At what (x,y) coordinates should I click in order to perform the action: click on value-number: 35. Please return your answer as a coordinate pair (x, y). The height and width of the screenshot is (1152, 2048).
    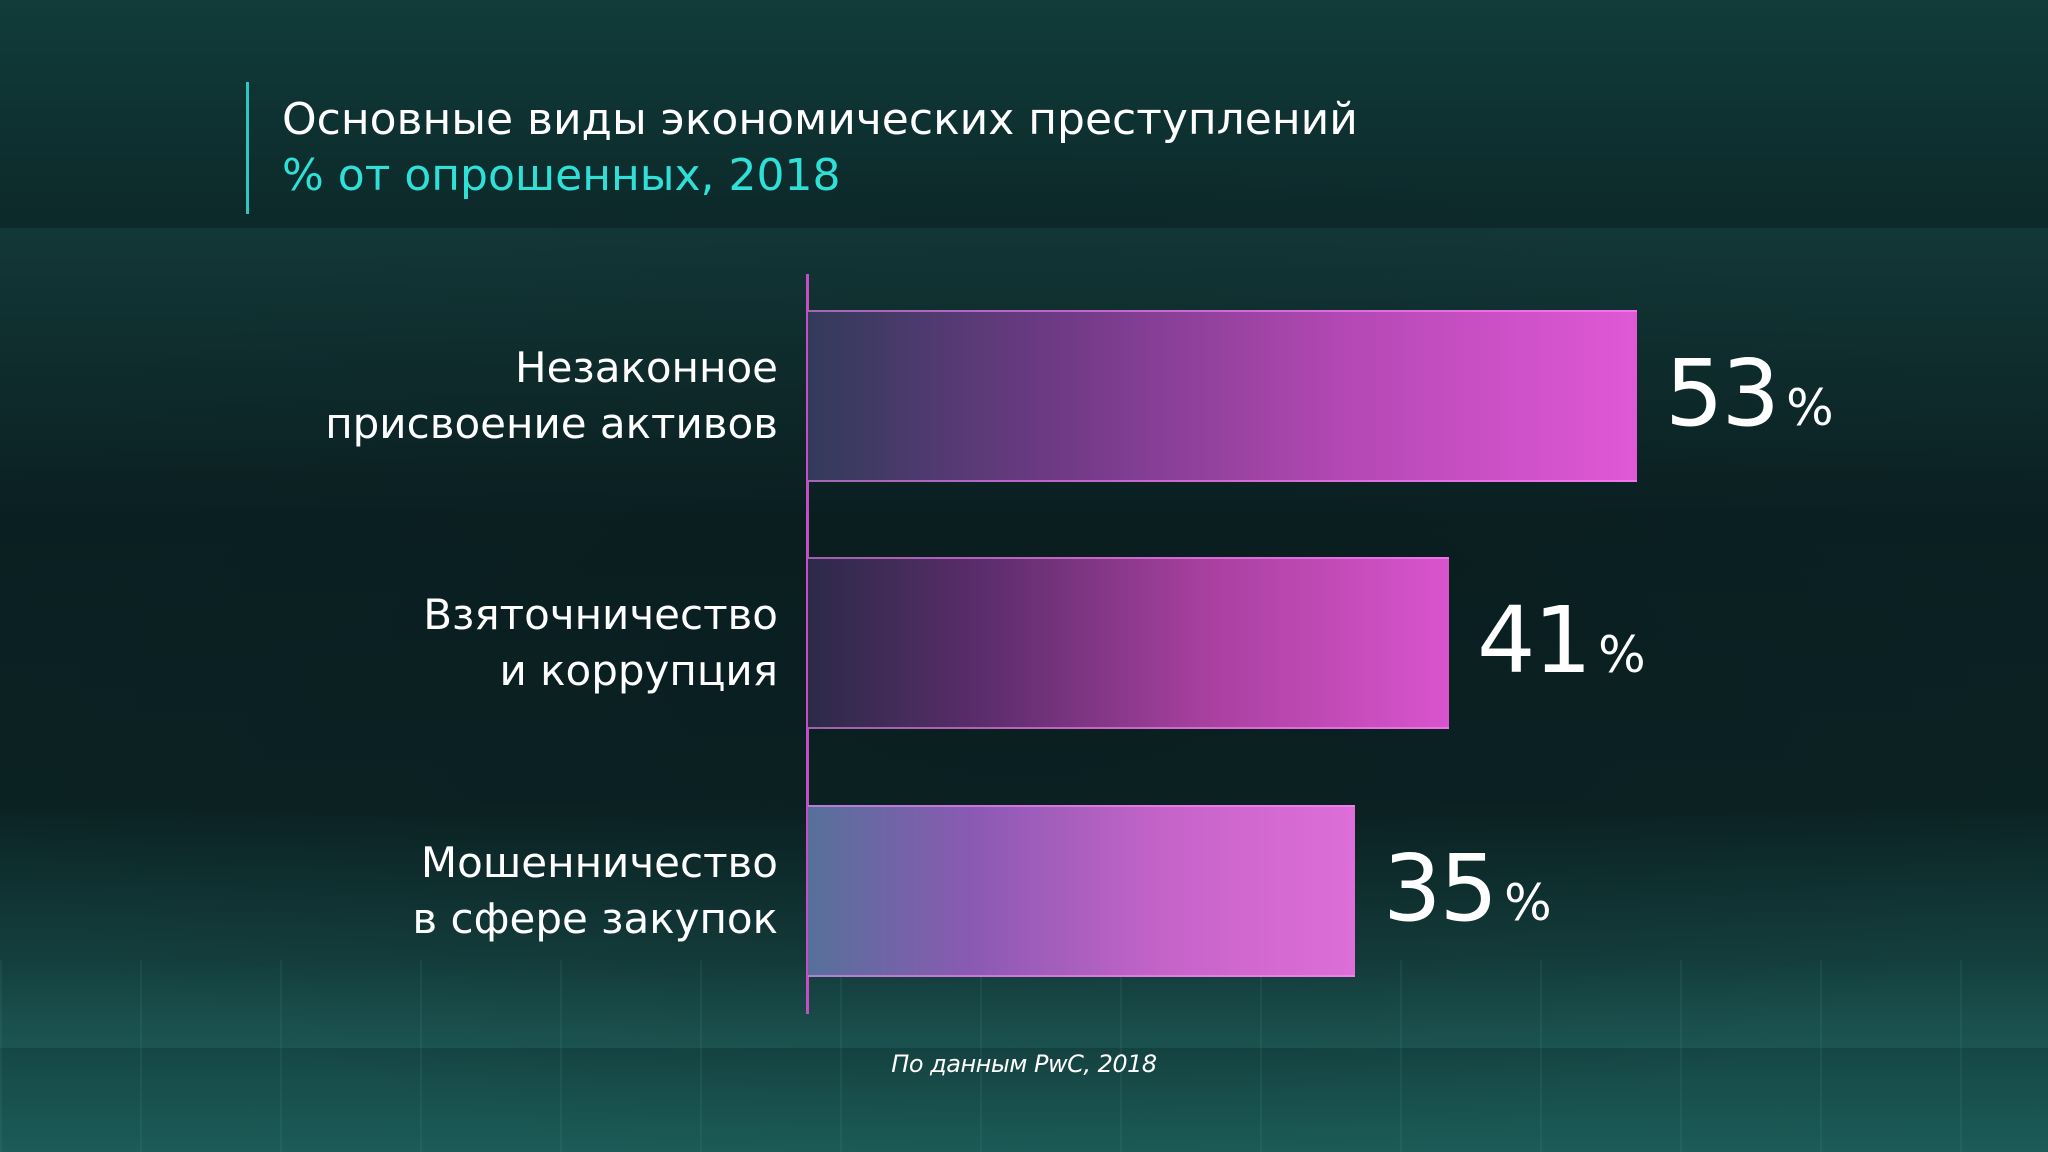
    Looking at the image, I should click on (1440, 888).